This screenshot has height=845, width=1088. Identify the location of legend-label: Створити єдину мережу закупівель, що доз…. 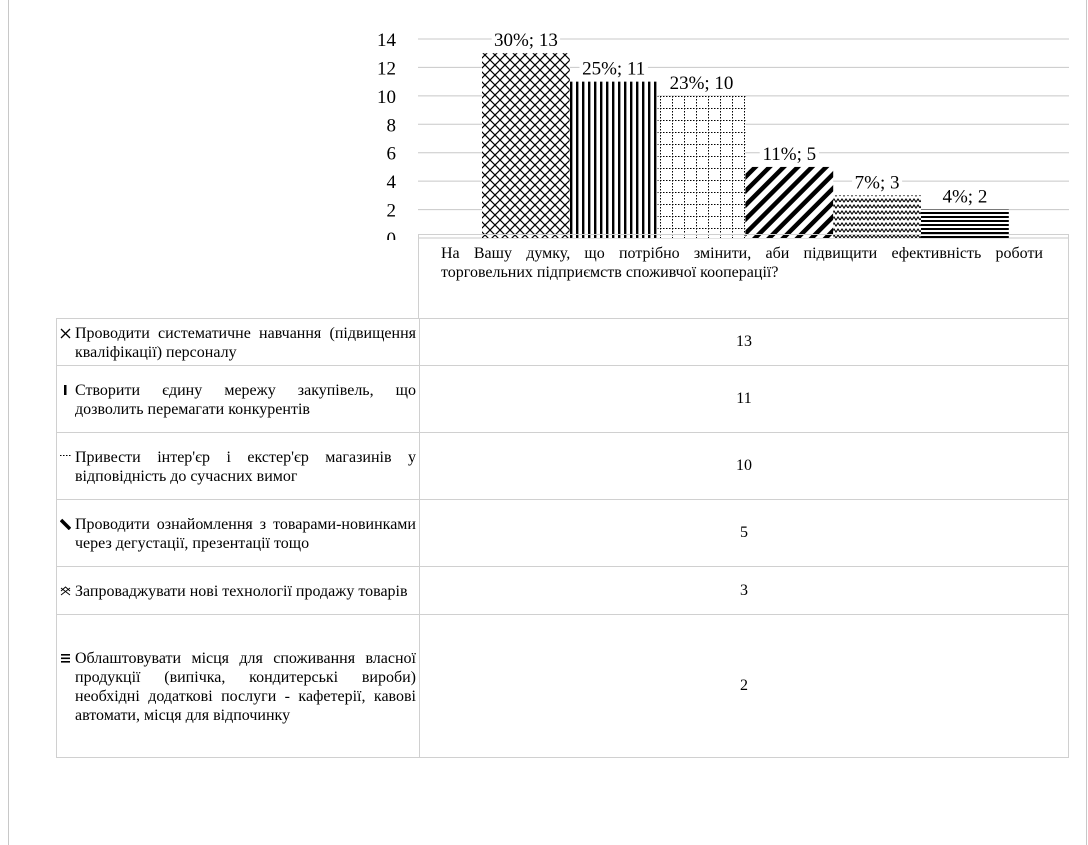
(245, 399).